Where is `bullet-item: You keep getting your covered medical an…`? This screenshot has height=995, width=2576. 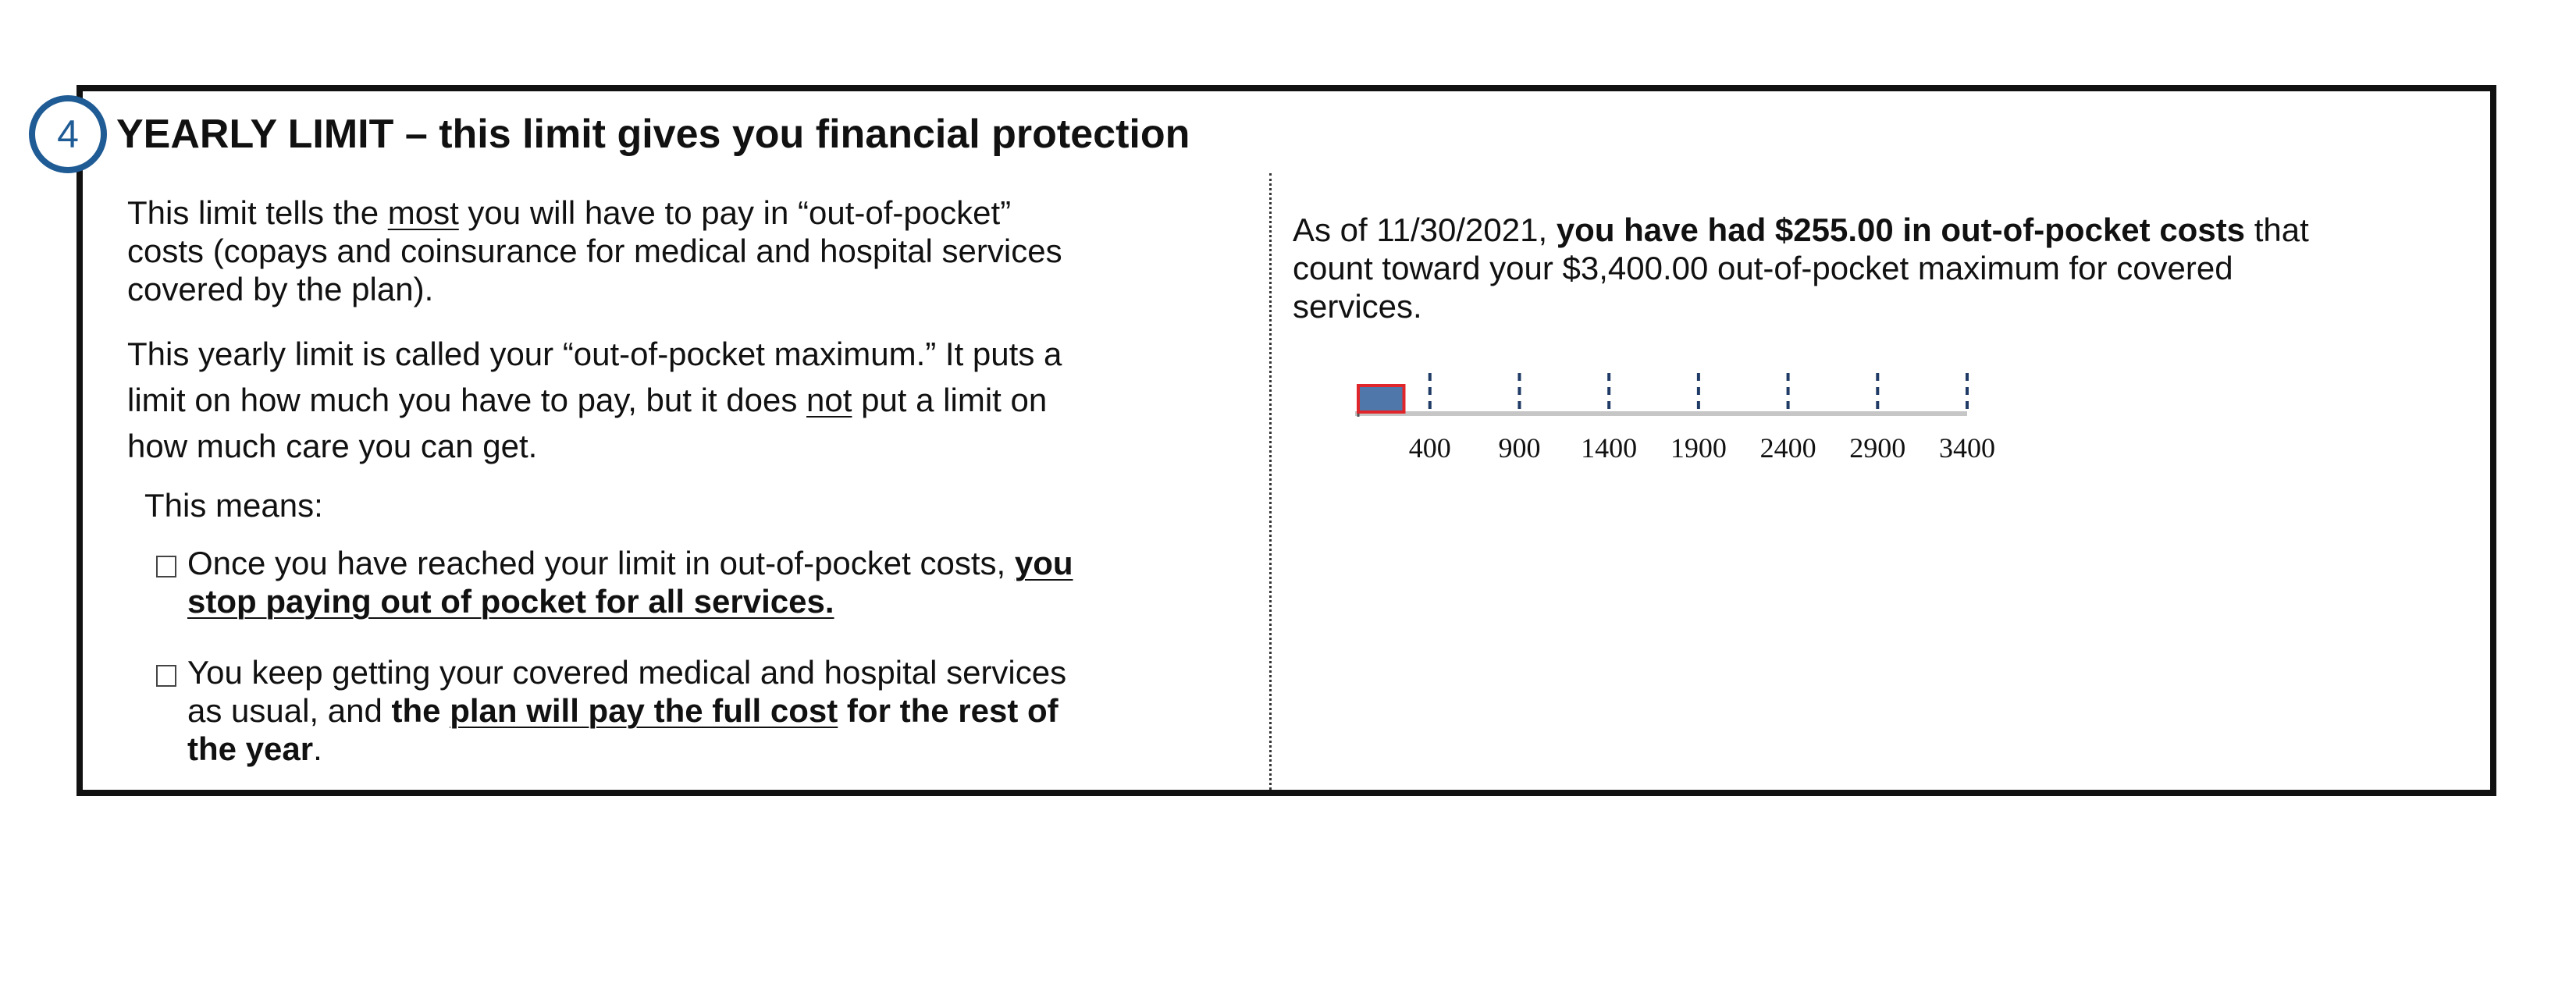
bullet-item: You keep getting your covered medical an… is located at coordinates (627, 711).